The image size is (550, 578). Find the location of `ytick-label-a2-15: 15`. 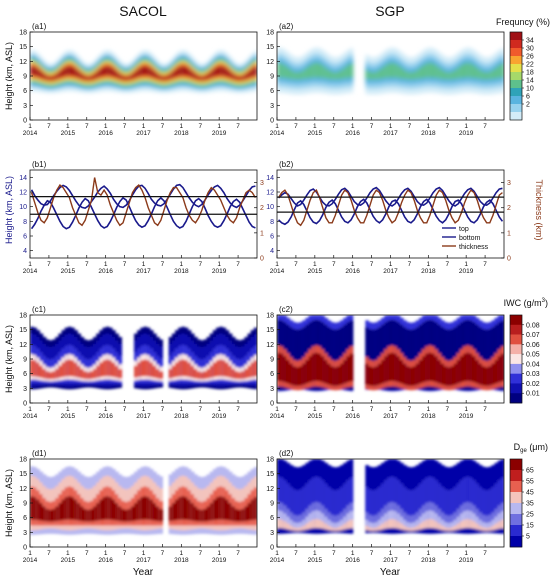

ytick-label-a2-15: 15 is located at coordinates (270, 47).